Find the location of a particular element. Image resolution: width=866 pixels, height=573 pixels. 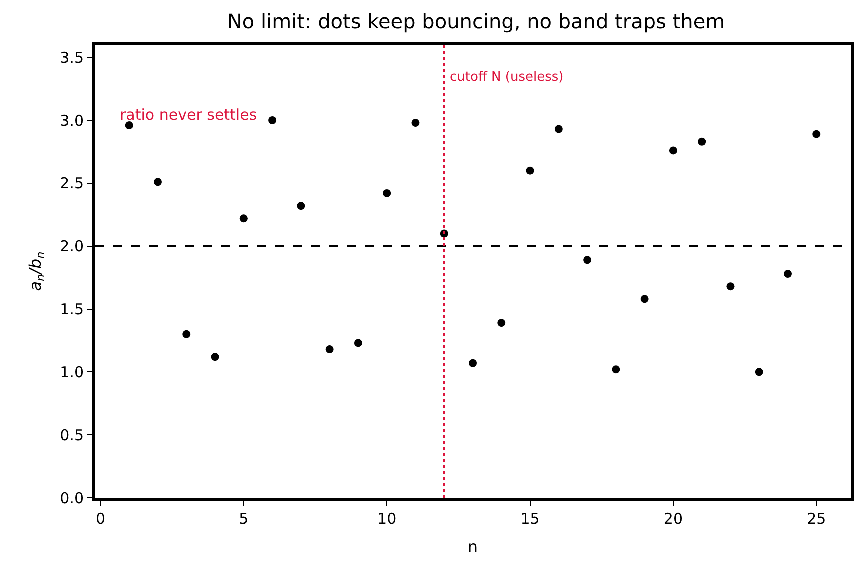

y-tick-label: 1.0 is located at coordinates (72, 372).